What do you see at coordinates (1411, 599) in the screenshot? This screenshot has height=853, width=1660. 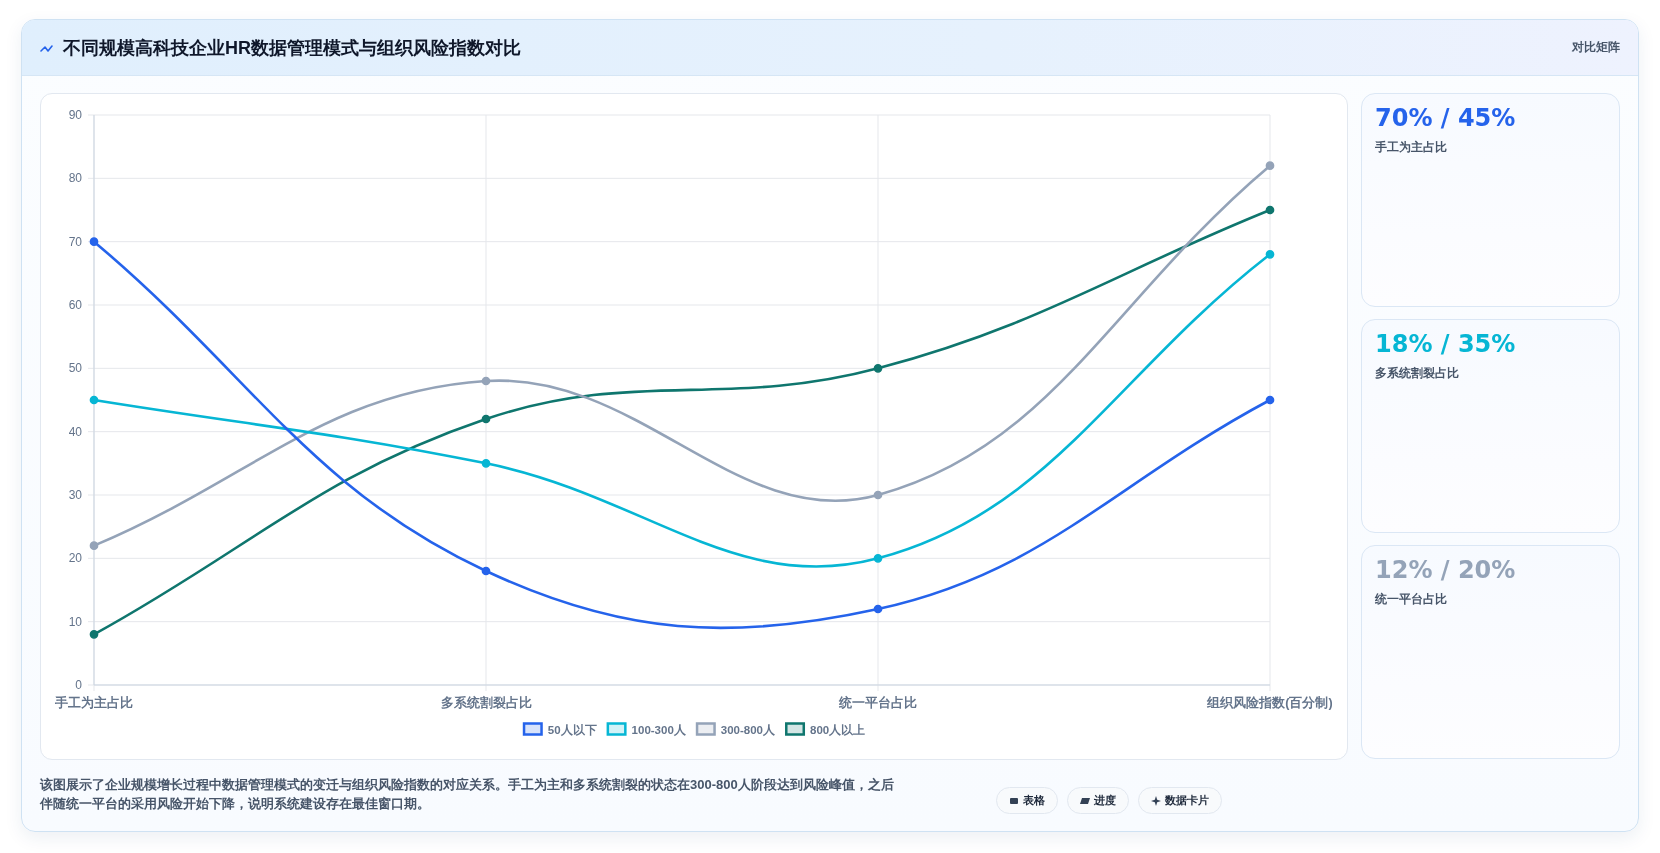 I see `text: 统一平台占比` at bounding box center [1411, 599].